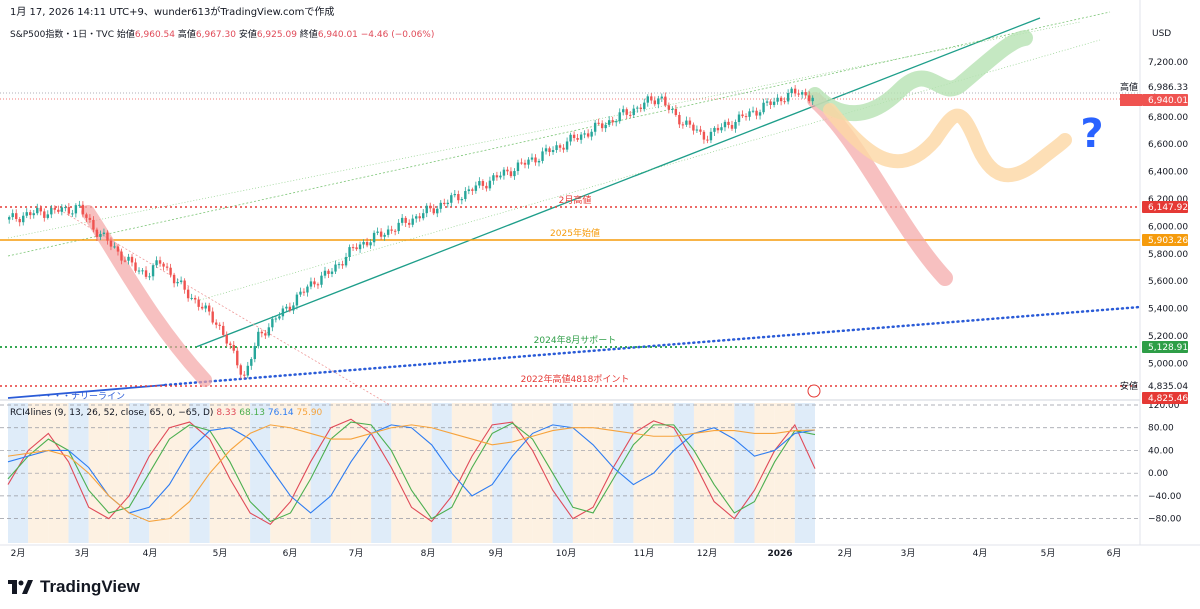 Image resolution: width=1200 pixels, height=609 pixels. What do you see at coordinates (1161, 34) in the screenshot?
I see `currency-label: USD` at bounding box center [1161, 34].